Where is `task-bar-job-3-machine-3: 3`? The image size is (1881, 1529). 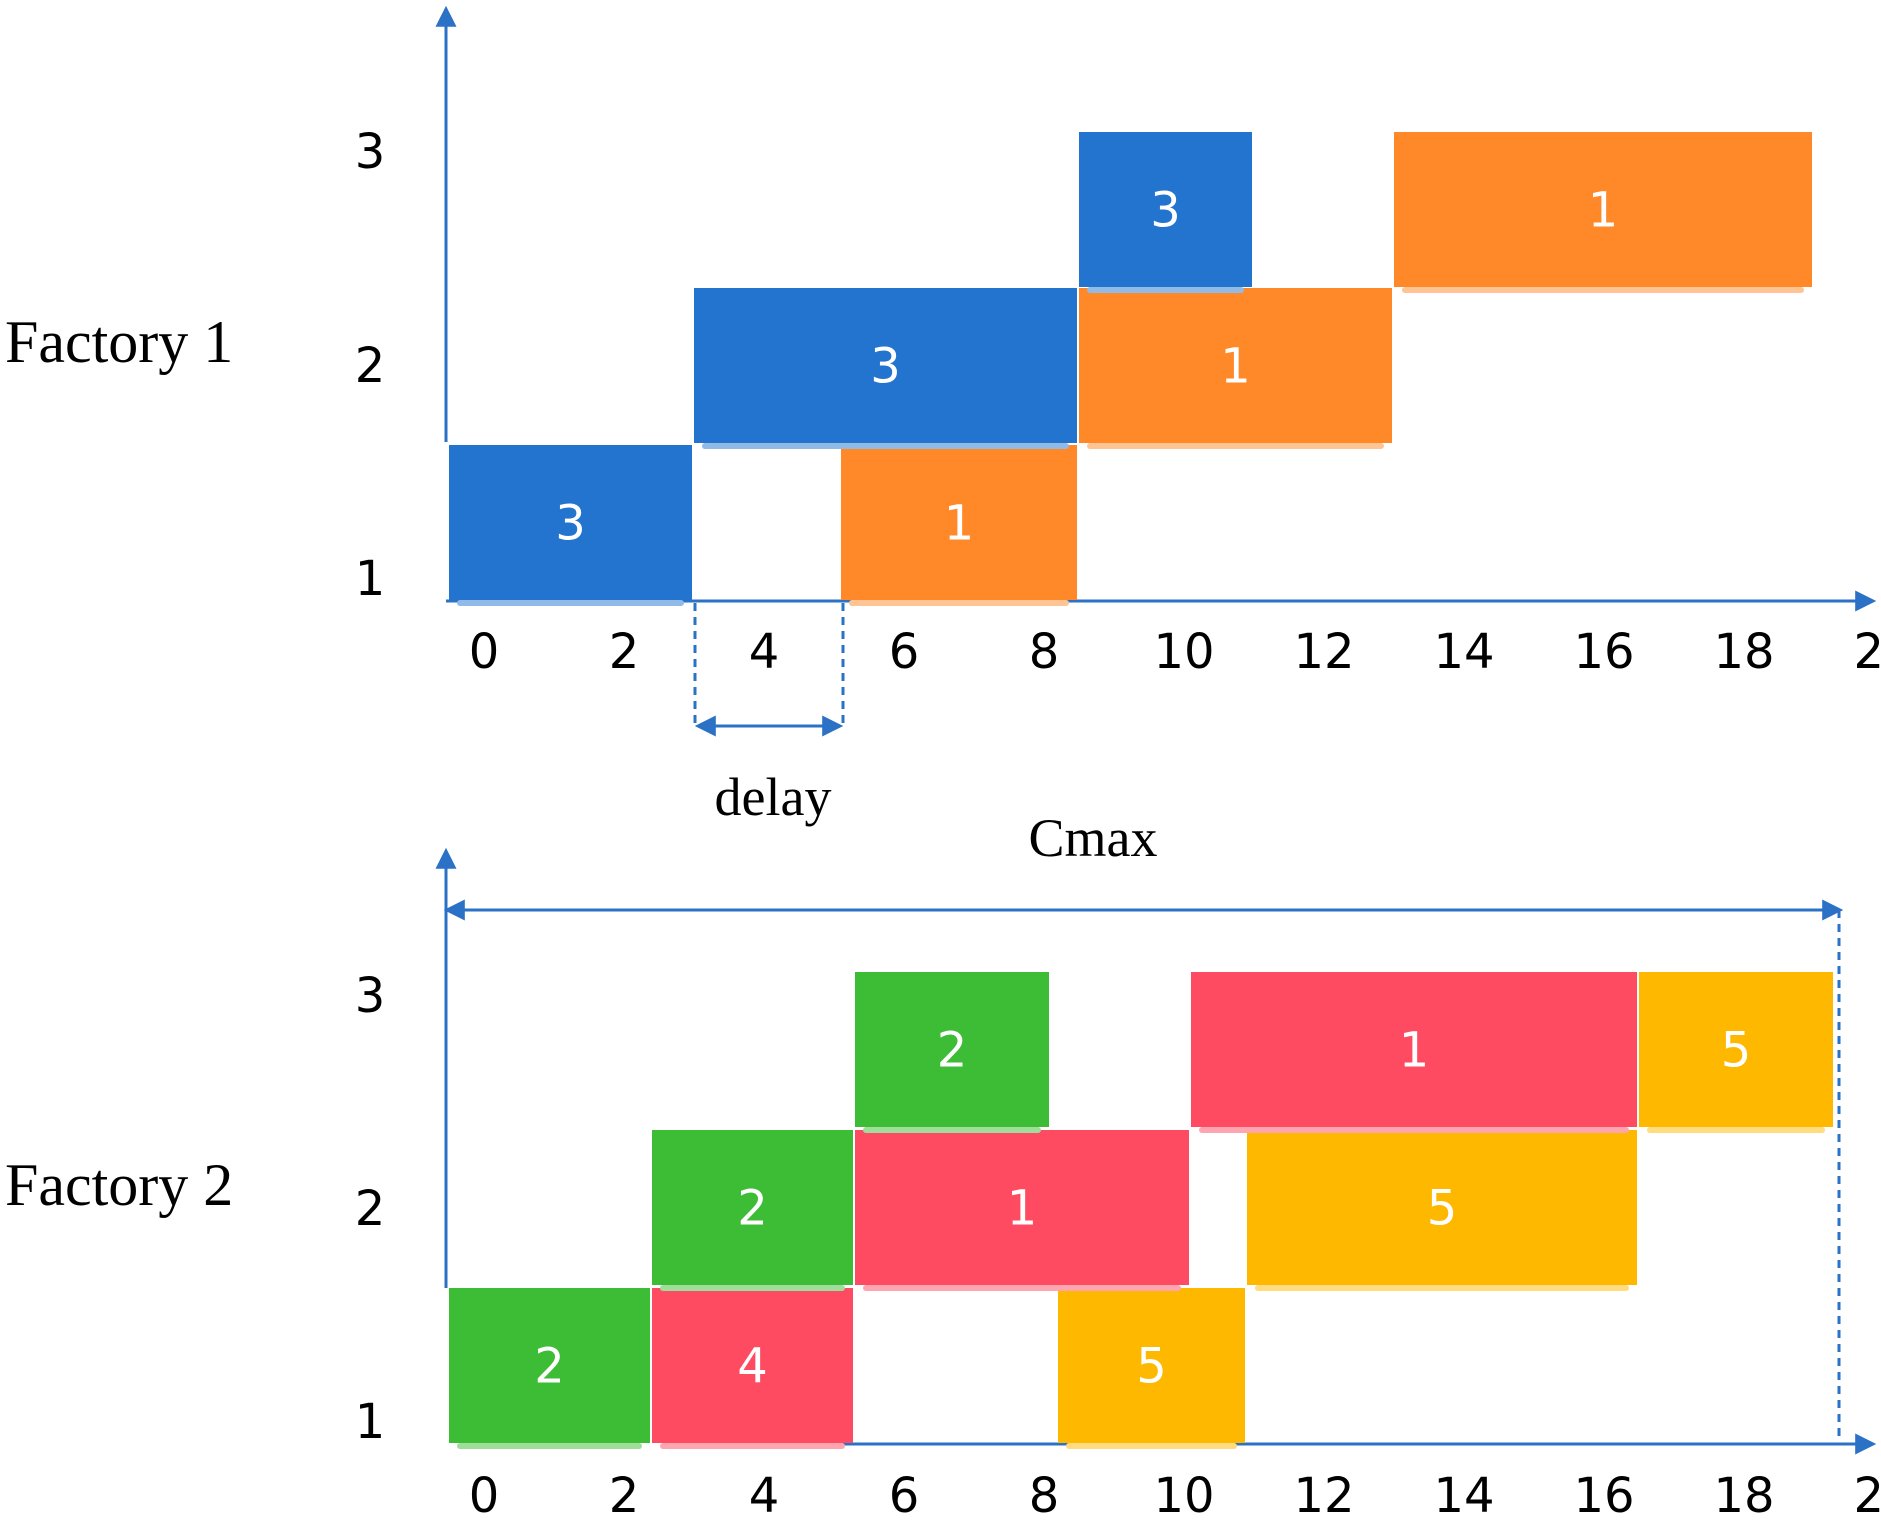 task-bar-job-3-machine-3: 3 is located at coordinates (1165, 212).